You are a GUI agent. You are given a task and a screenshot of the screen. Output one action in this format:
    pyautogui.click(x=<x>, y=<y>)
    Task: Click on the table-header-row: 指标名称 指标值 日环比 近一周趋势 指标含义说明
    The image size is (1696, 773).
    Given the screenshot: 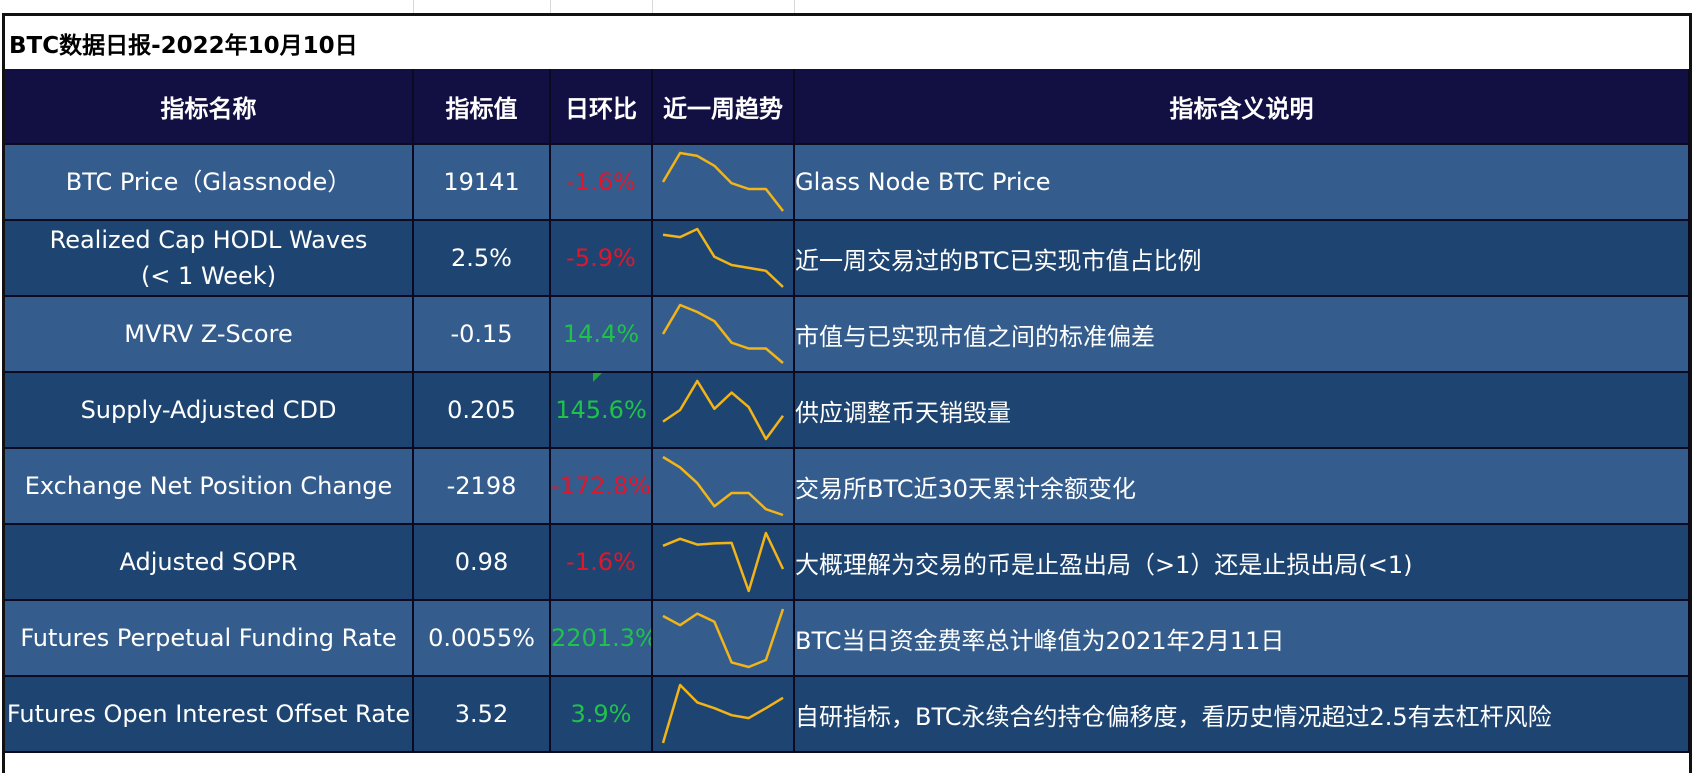 What is the action you would take?
    pyautogui.click(x=847, y=107)
    